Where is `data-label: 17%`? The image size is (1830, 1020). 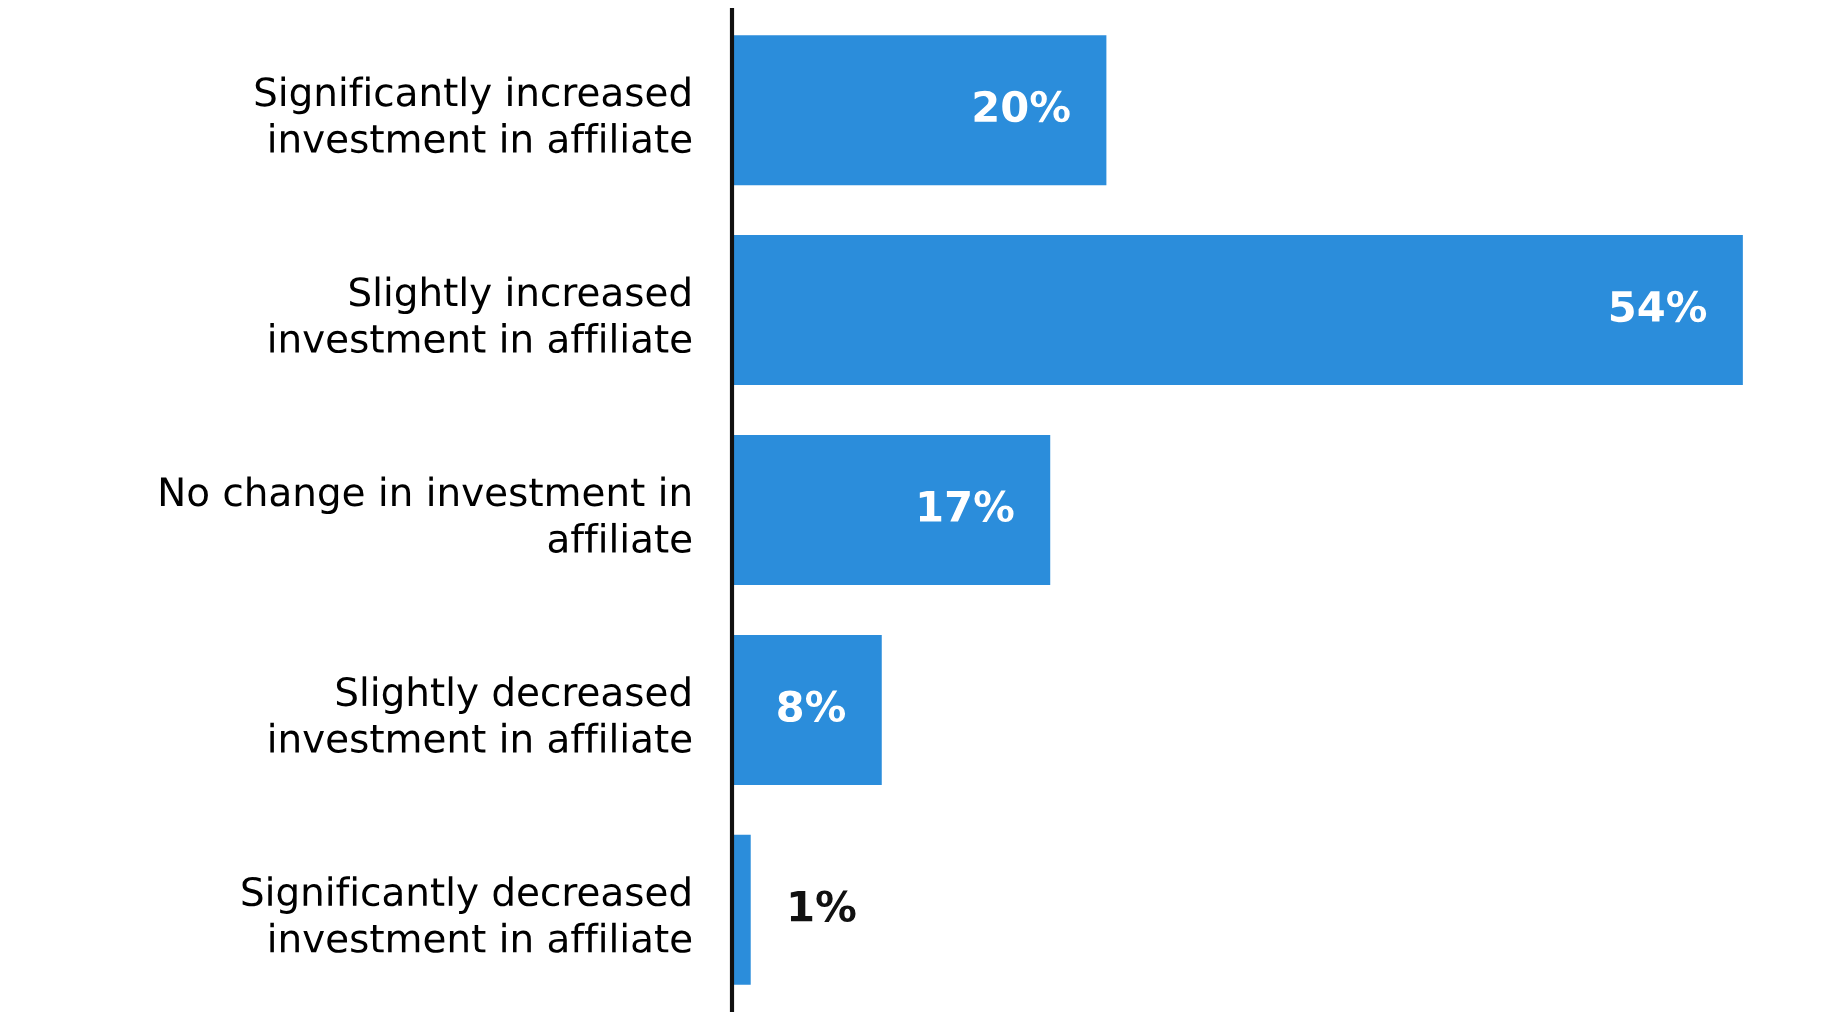
data-label: 17% is located at coordinates (966, 506).